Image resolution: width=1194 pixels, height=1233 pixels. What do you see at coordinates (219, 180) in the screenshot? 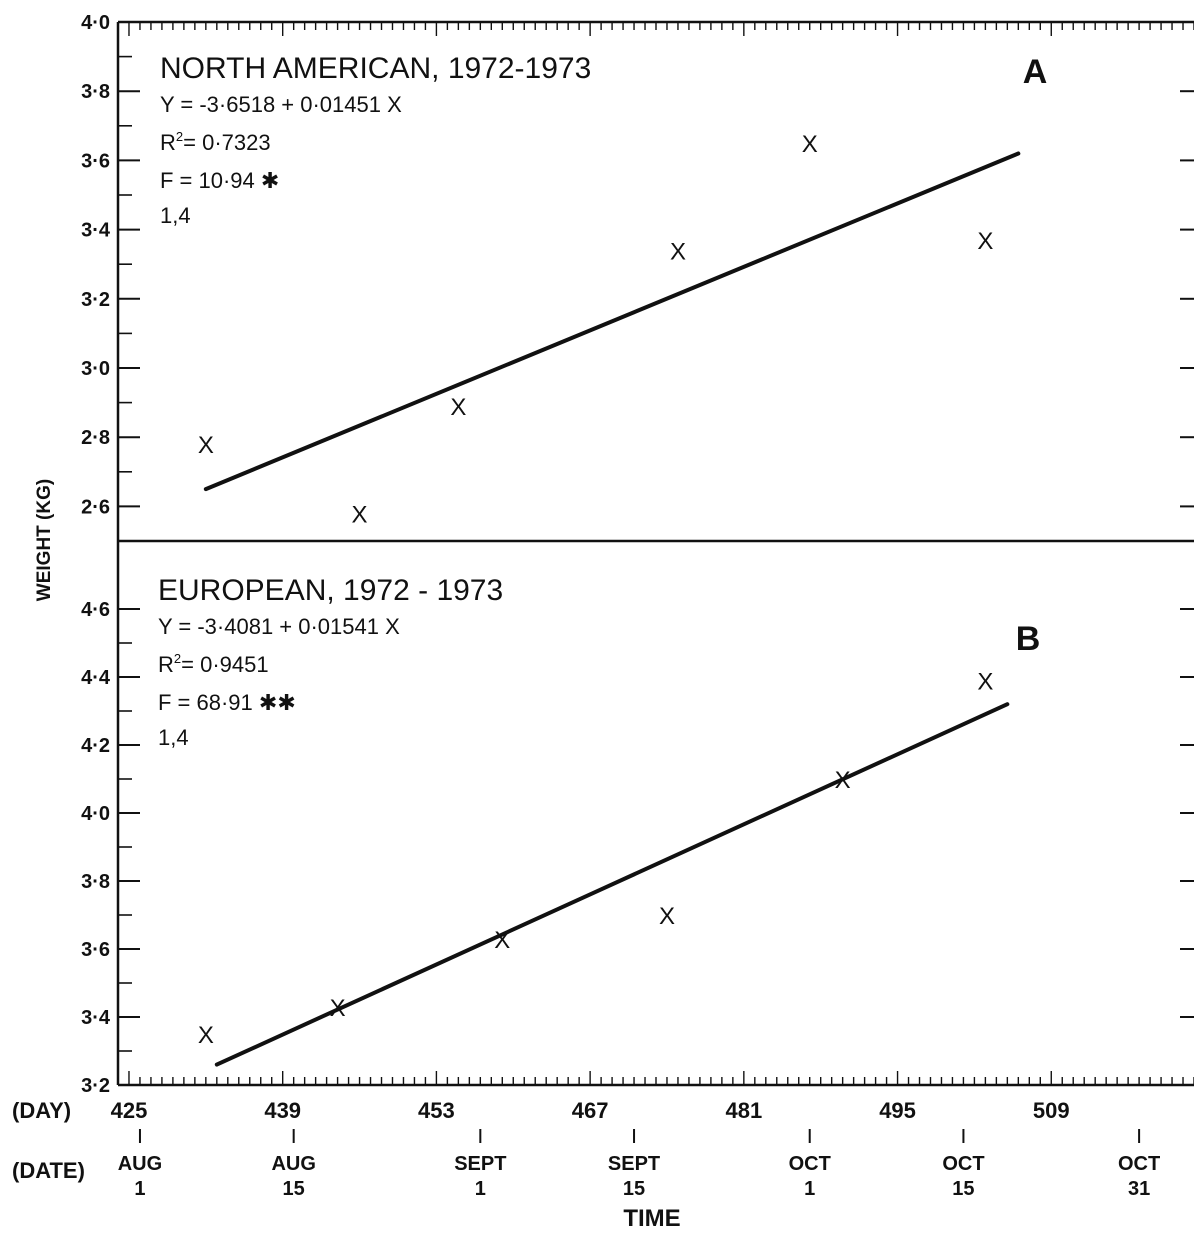
I see `f-statistic: F = 10·94 ✱` at bounding box center [219, 180].